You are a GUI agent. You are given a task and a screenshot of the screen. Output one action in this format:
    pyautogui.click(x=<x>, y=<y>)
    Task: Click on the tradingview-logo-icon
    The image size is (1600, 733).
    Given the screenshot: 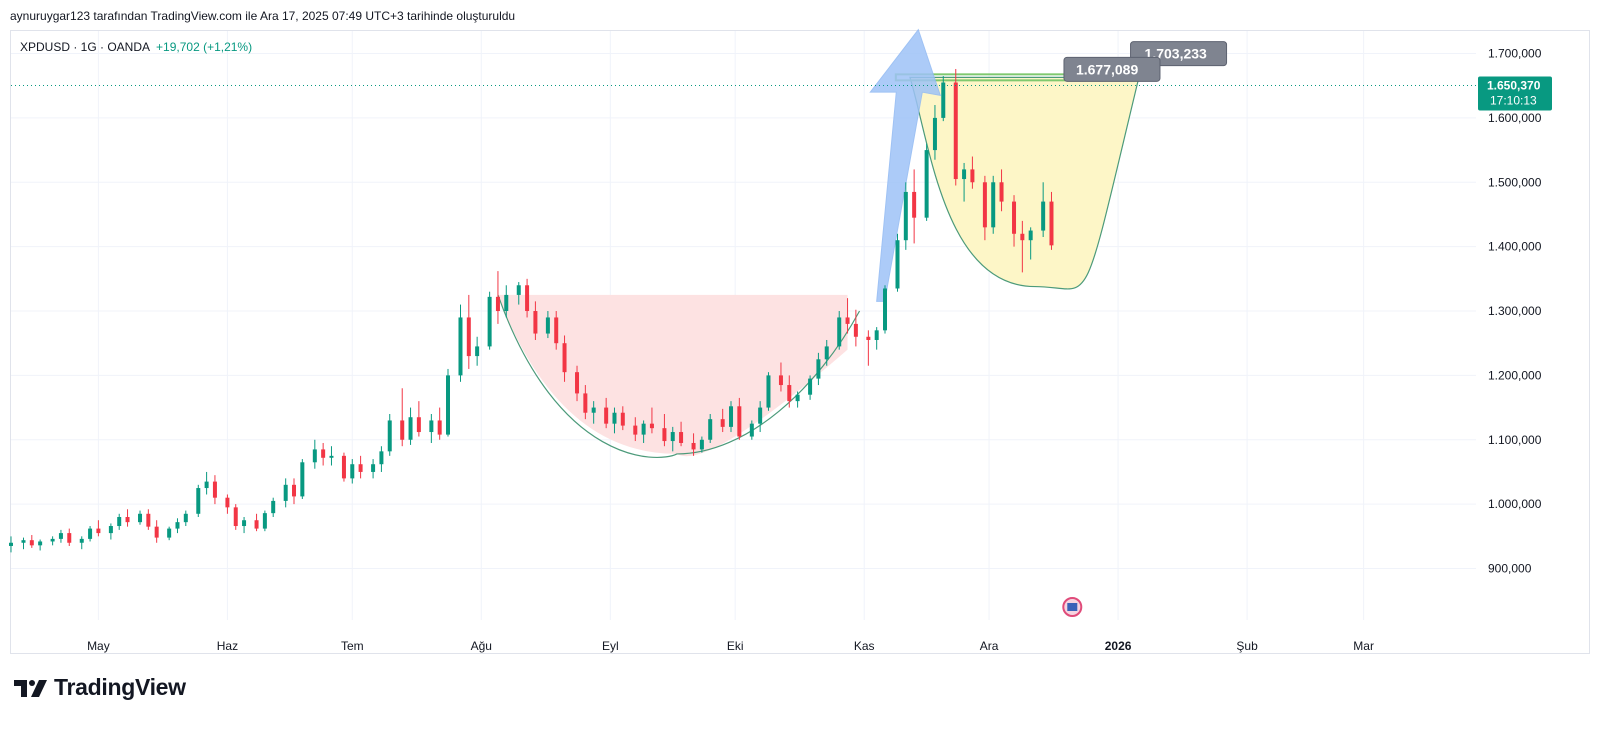 What is the action you would take?
    pyautogui.click(x=30, y=688)
    